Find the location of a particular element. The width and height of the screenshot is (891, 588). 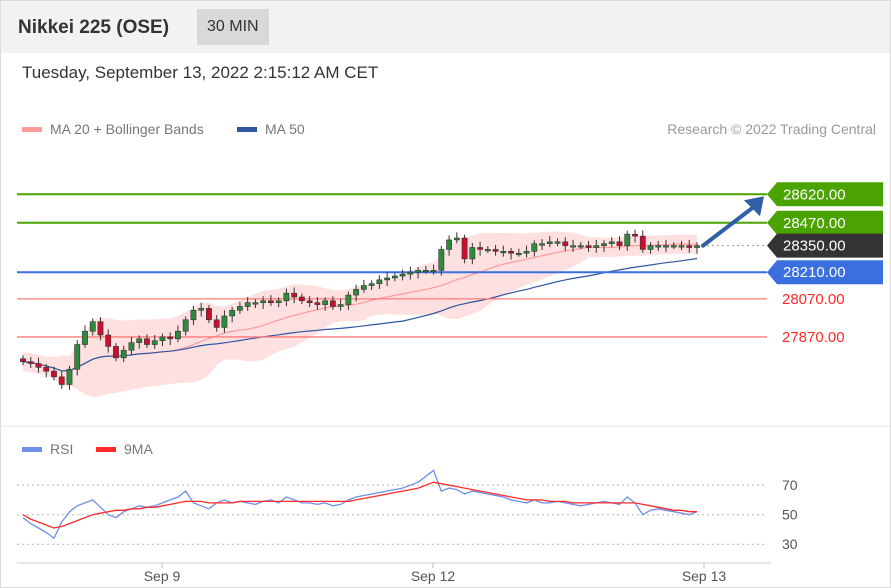

rsi-tick-label: 30 is located at coordinates (790, 544).